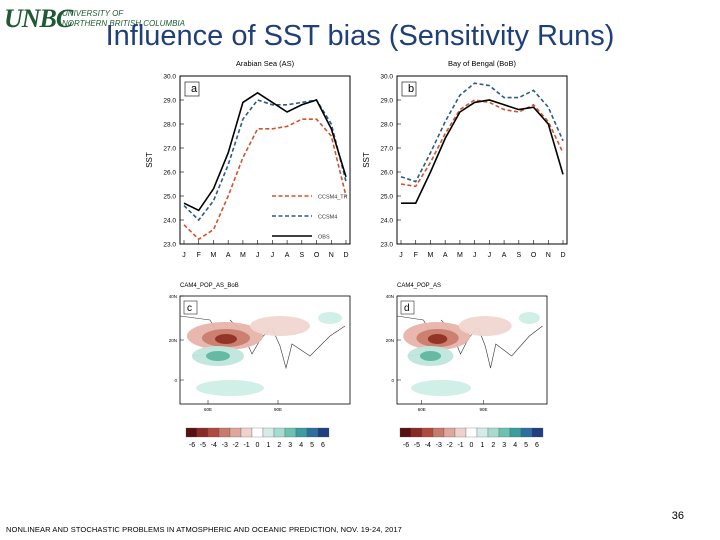  I want to click on legend-label: CCSM4_TR, so click(333, 198).